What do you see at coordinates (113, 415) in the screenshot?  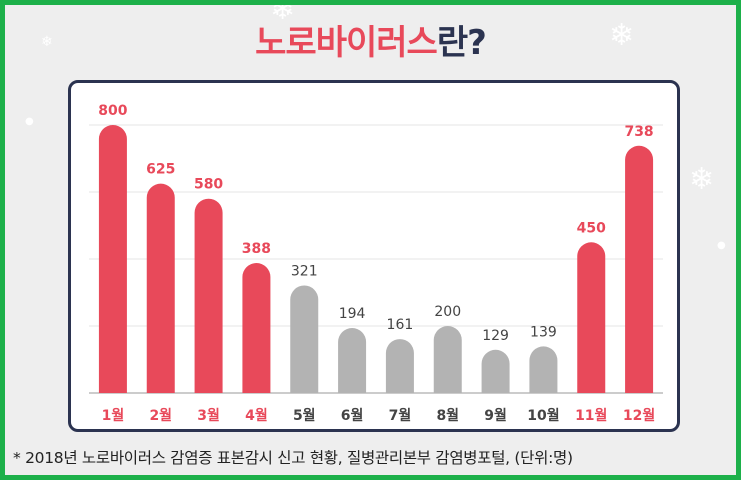 I see `x-tick-label: 1월` at bounding box center [113, 415].